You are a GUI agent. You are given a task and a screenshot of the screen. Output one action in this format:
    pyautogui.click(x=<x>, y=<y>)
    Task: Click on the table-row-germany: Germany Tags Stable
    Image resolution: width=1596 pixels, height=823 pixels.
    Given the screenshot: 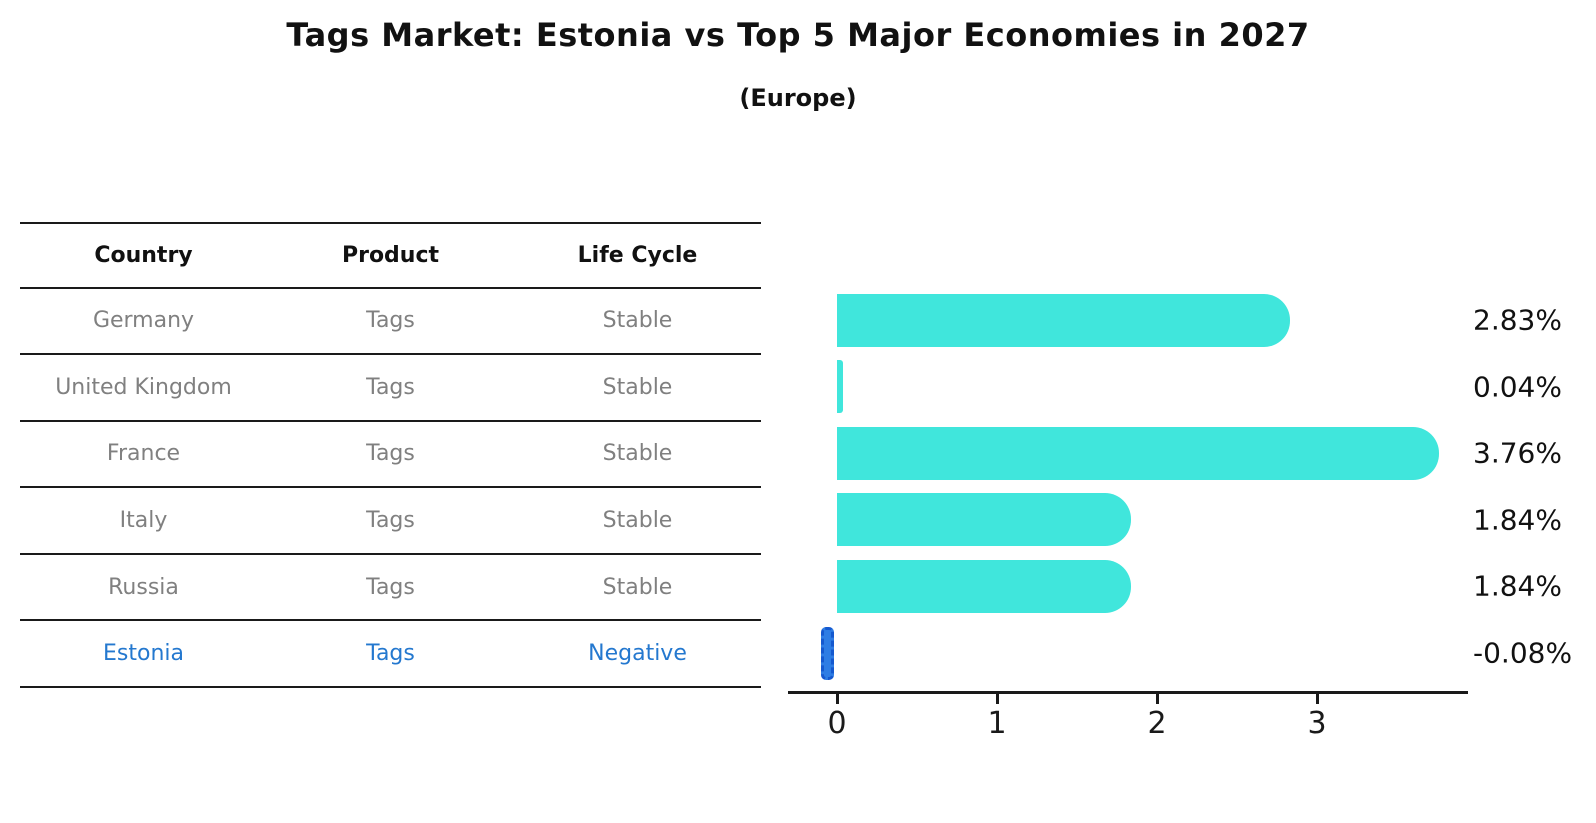 What is the action you would take?
    pyautogui.click(x=390, y=322)
    